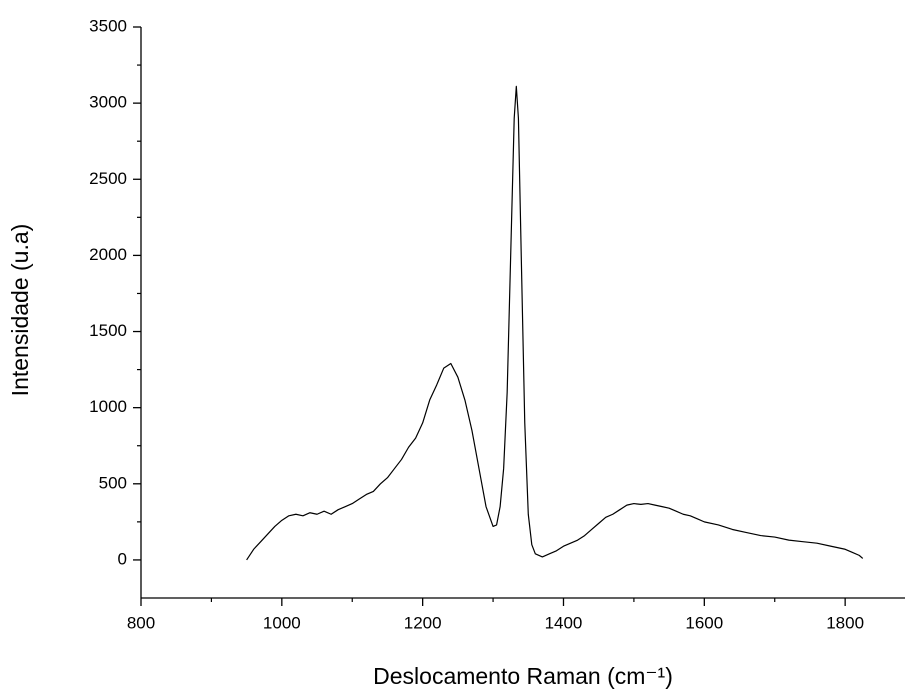 The height and width of the screenshot is (693, 906). Describe the element at coordinates (108, 102) in the screenshot. I see `y-tick-label: 3000` at that location.